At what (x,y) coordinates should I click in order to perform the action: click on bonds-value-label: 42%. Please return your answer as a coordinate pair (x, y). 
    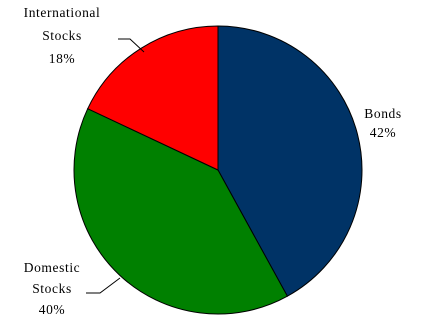
    Looking at the image, I should click on (383, 132).